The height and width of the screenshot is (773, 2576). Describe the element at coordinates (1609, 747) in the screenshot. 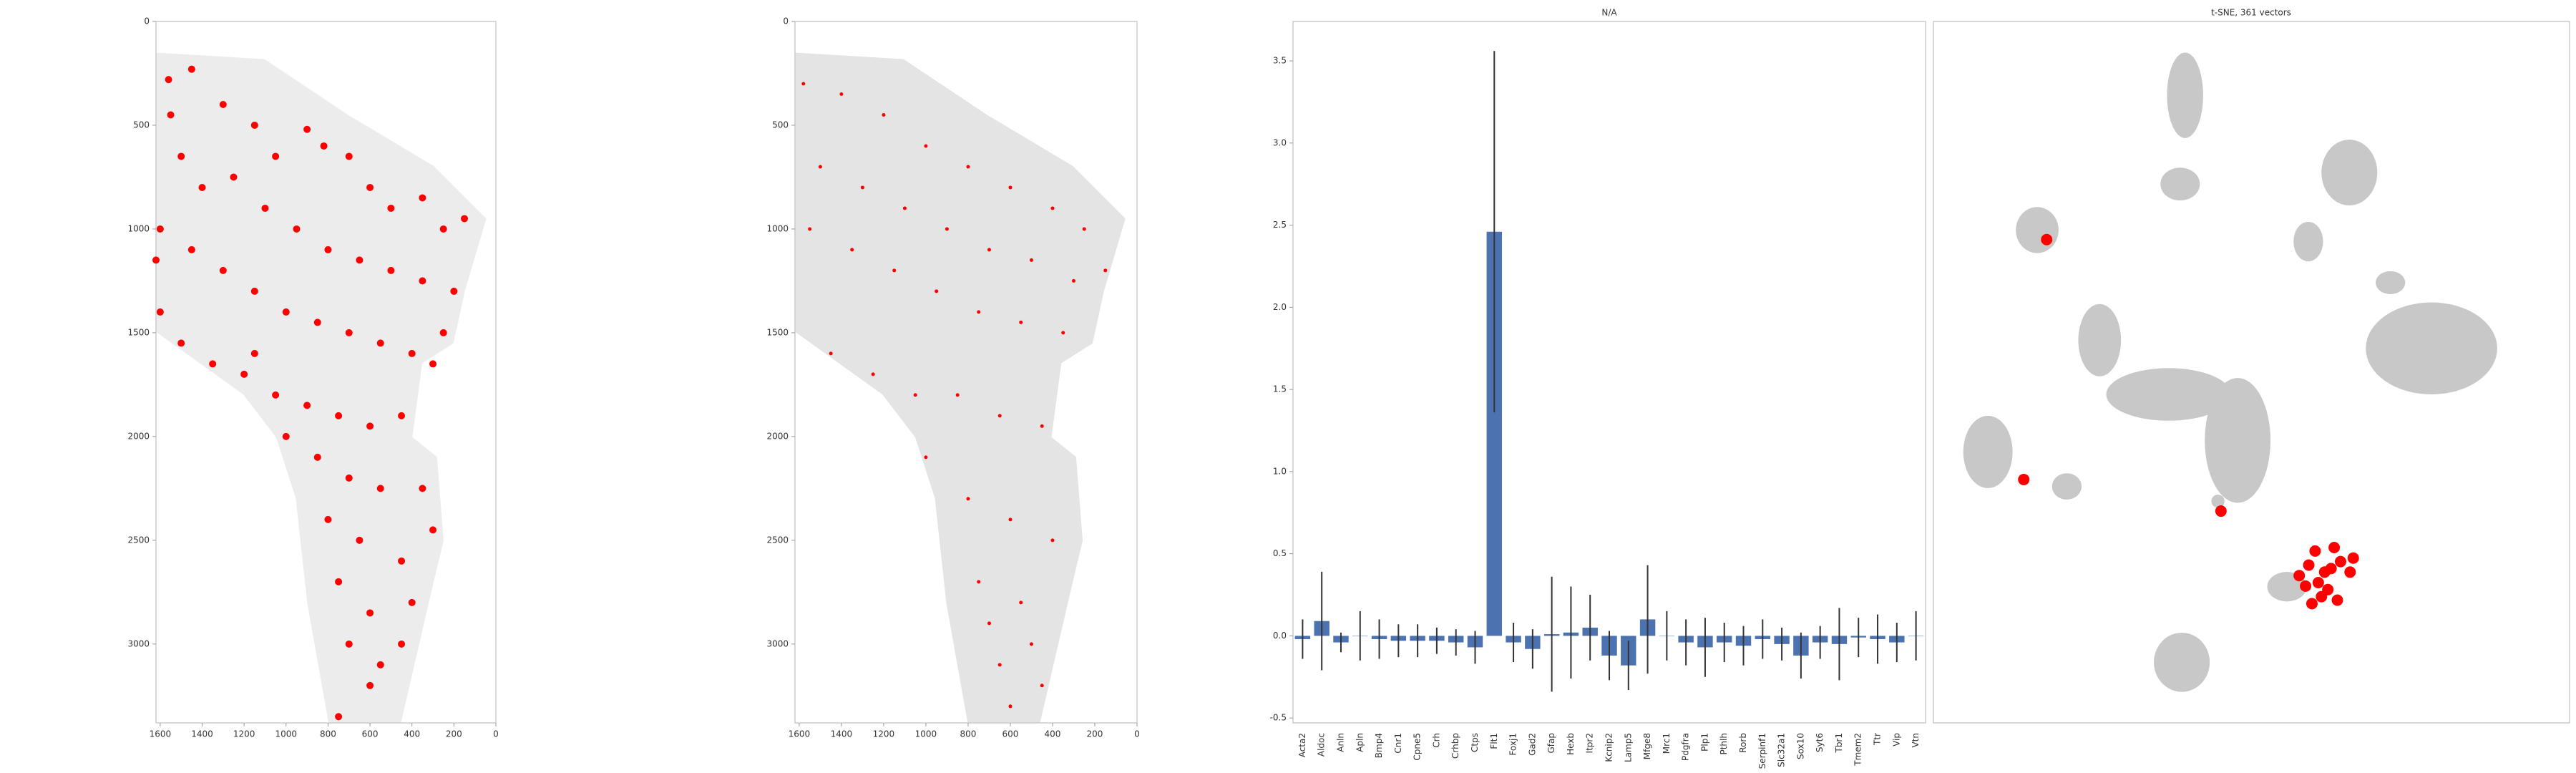

I see `x-tick-label: Kcnip2` at that location.